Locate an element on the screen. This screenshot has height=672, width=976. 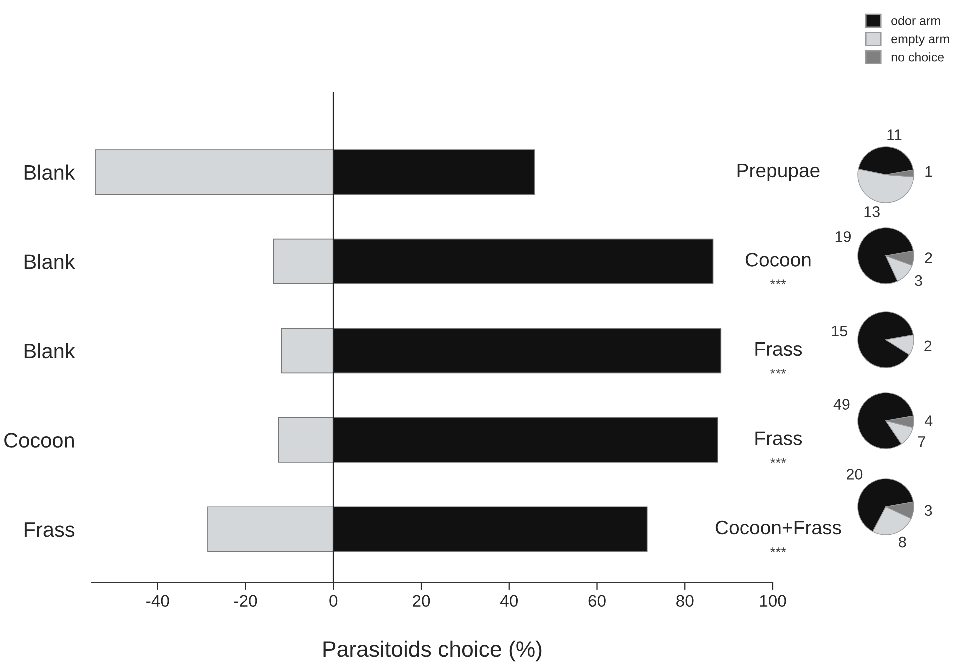
y2-tick-label: Cocoon *** is located at coordinates (778, 269).